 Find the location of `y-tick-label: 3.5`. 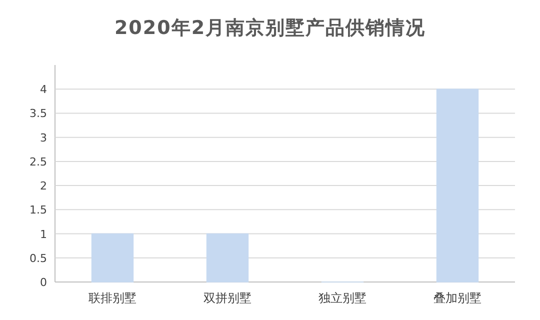

y-tick-label: 3.5 is located at coordinates (38, 113).